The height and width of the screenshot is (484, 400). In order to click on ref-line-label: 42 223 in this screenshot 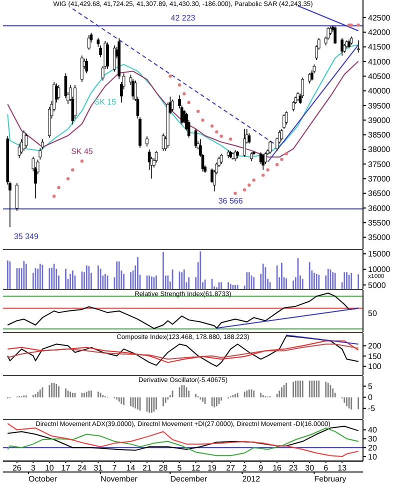, I will do `click(183, 18)`.